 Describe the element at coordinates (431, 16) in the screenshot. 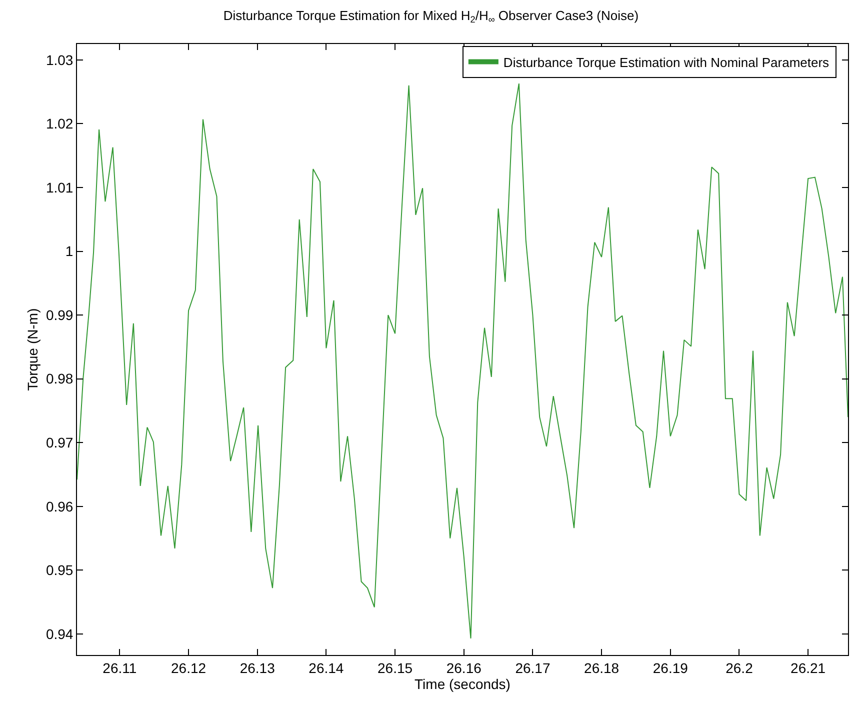

I see `chart-title: Disturbance Torque Estimation for Mixed H$_{2}$/H$_{∞}$ Observer Case3 (Noise)` at that location.